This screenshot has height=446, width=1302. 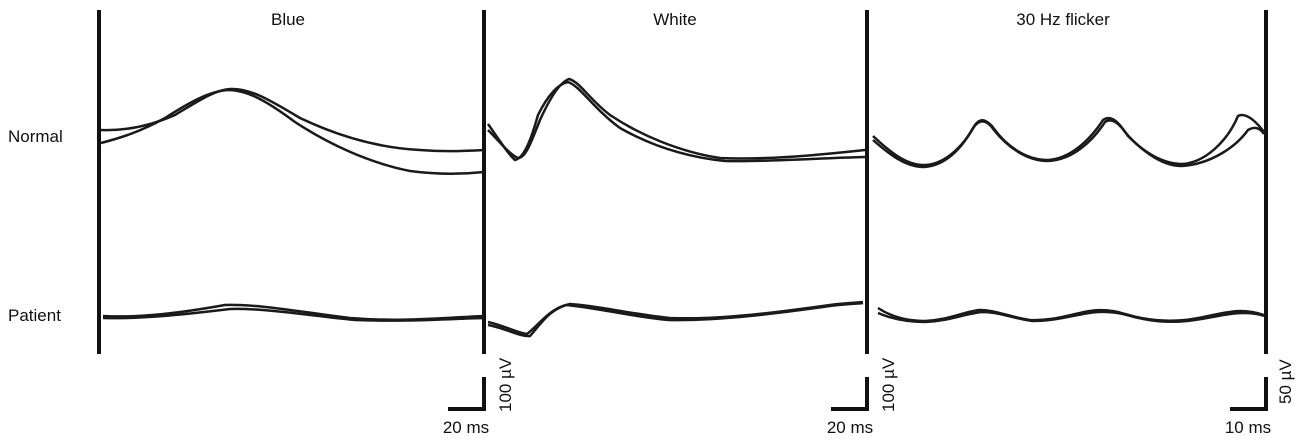 I want to click on row-label-normal: Normal, so click(x=35, y=136).